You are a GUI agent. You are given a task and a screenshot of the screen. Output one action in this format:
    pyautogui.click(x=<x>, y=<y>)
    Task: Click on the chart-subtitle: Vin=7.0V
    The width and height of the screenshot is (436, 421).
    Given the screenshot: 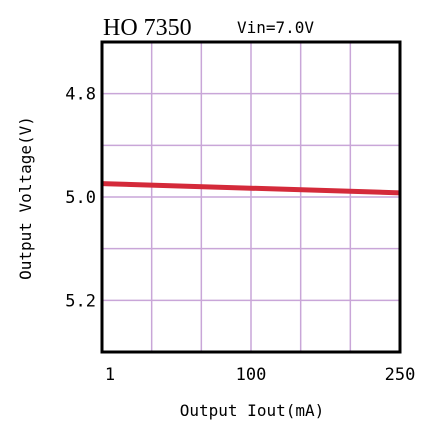 What is the action you would take?
    pyautogui.click(x=275, y=27)
    